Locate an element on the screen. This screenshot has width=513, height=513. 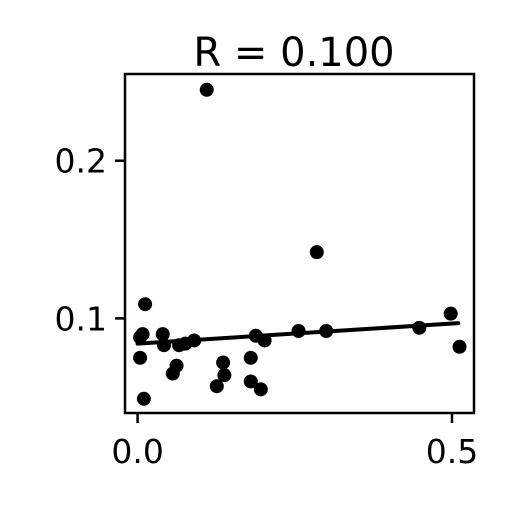
x-tick-label: 0.5 is located at coordinates (452, 451).